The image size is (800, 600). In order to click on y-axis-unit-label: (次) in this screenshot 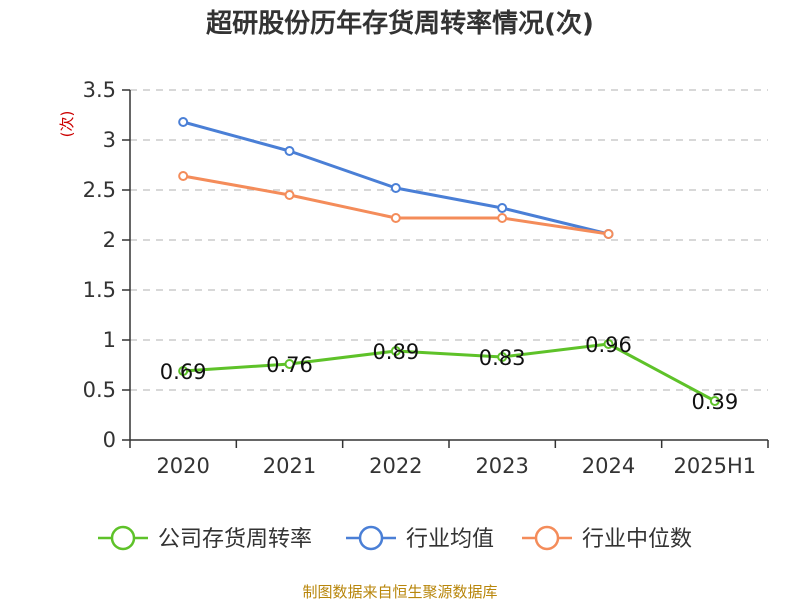, I will do `click(67, 124)`.